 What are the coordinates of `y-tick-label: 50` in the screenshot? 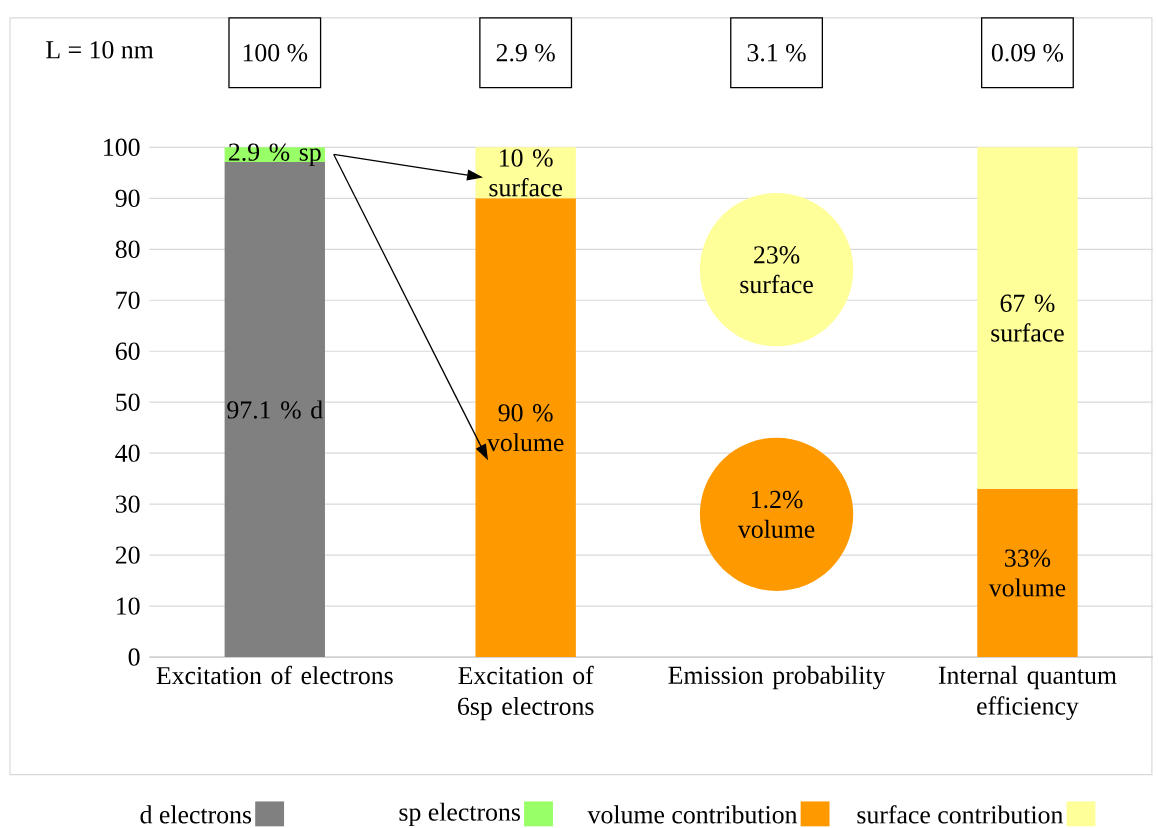 It's located at (128, 402).